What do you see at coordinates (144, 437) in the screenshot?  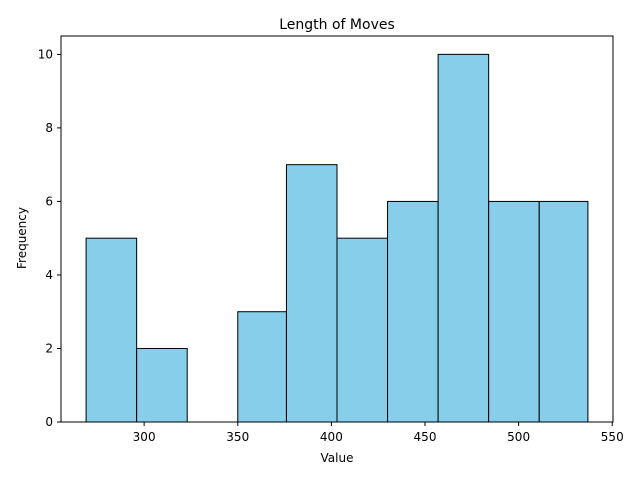 I see `x-tick-label: 300` at bounding box center [144, 437].